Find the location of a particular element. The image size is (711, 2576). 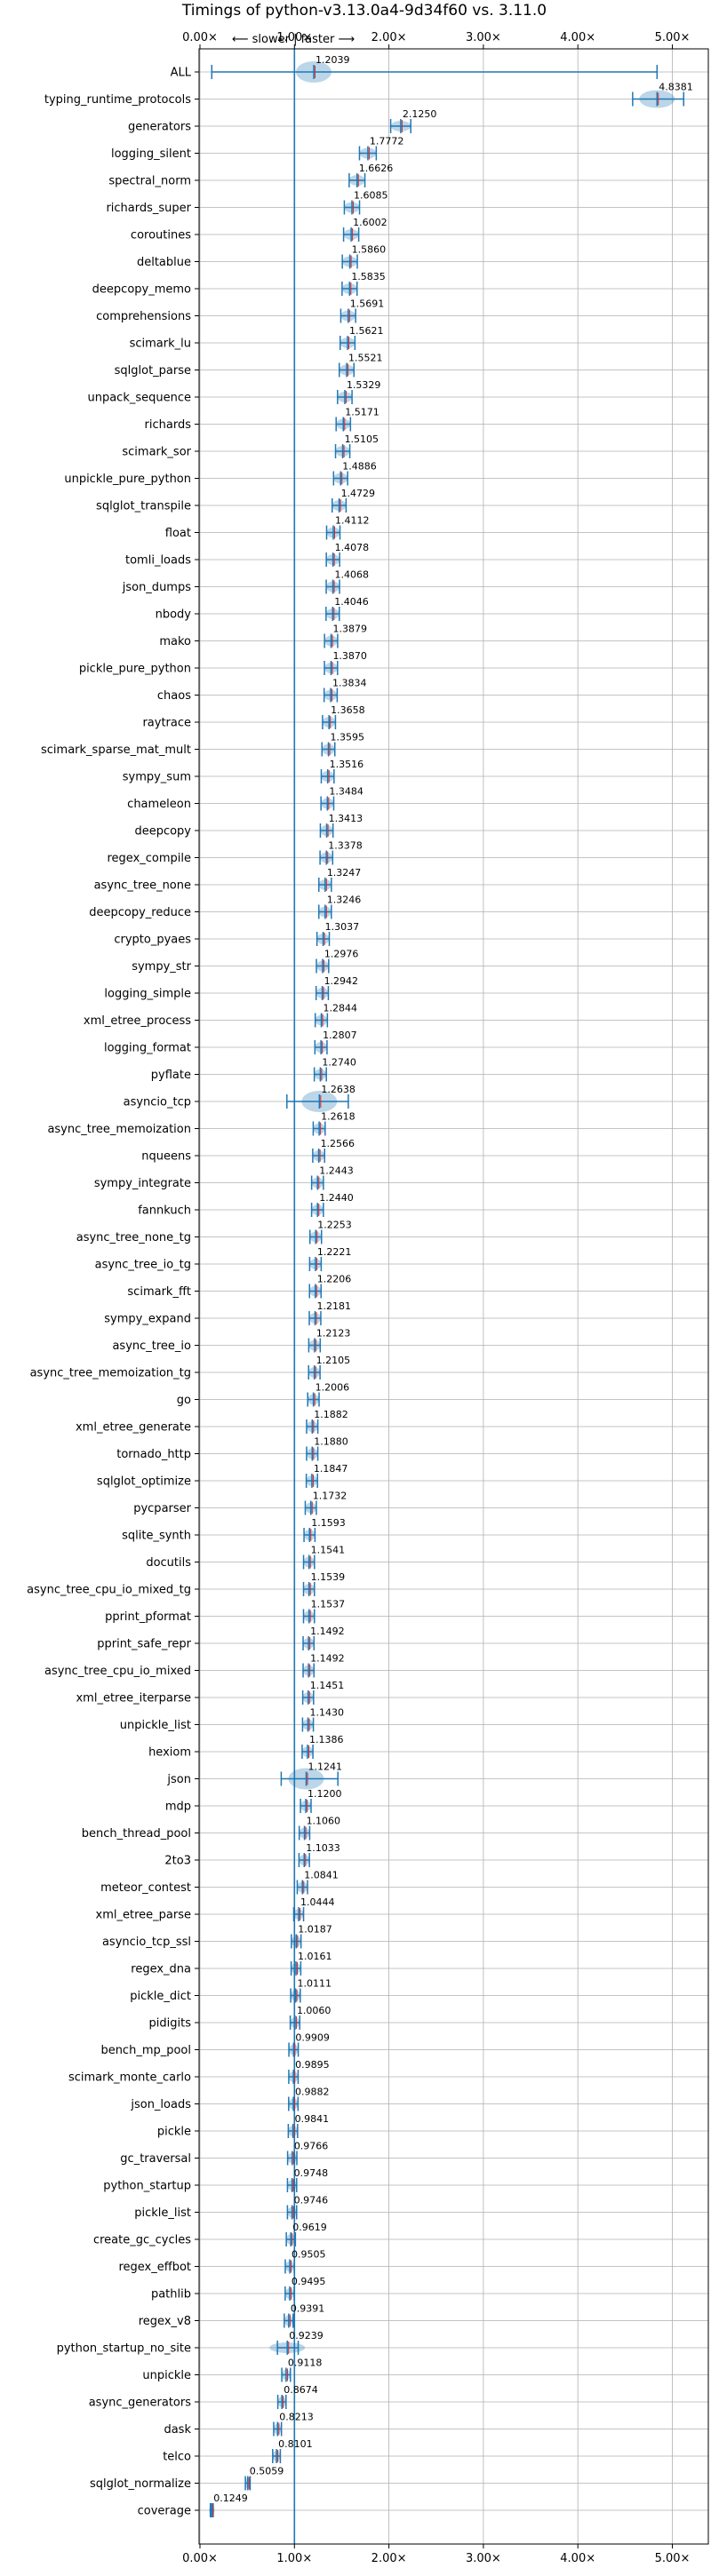

category-label: async_tree_memoization is located at coordinates (119, 1129).